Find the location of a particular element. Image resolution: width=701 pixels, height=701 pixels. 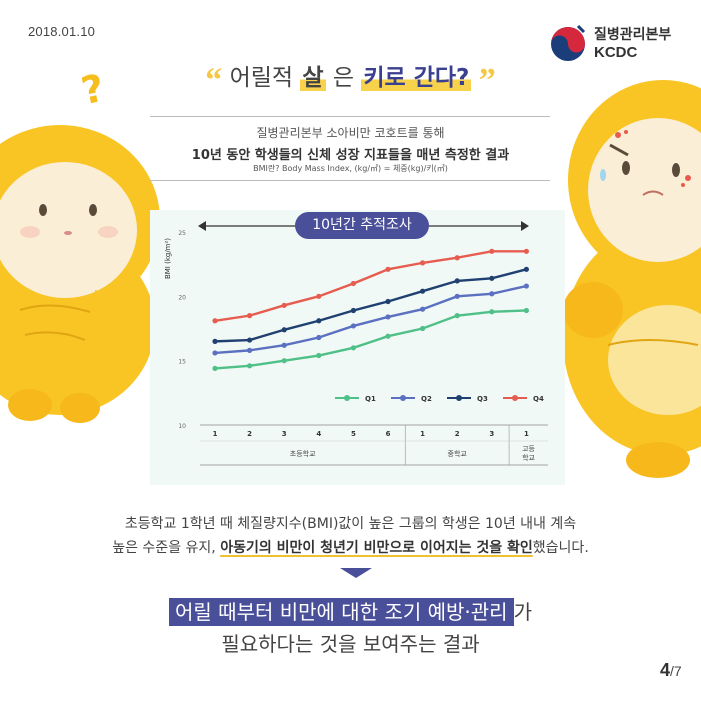

legend-marker-q4 is located at coordinates (515, 398).